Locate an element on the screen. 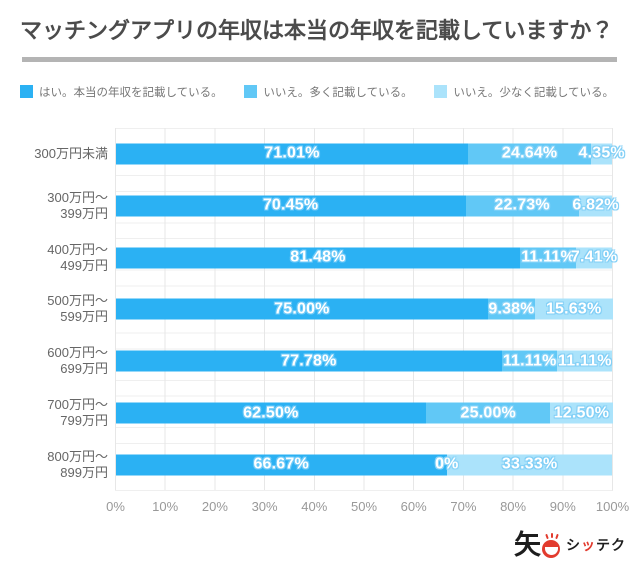 The width and height of the screenshot is (640, 567). axis-tick-label: 50% is located at coordinates (364, 506).